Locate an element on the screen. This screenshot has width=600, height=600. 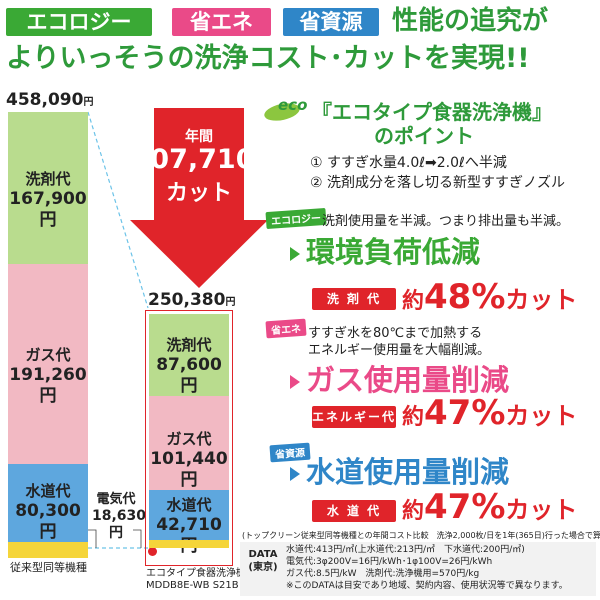
section-energy-label: エネルギー代 is located at coordinates (354, 417).